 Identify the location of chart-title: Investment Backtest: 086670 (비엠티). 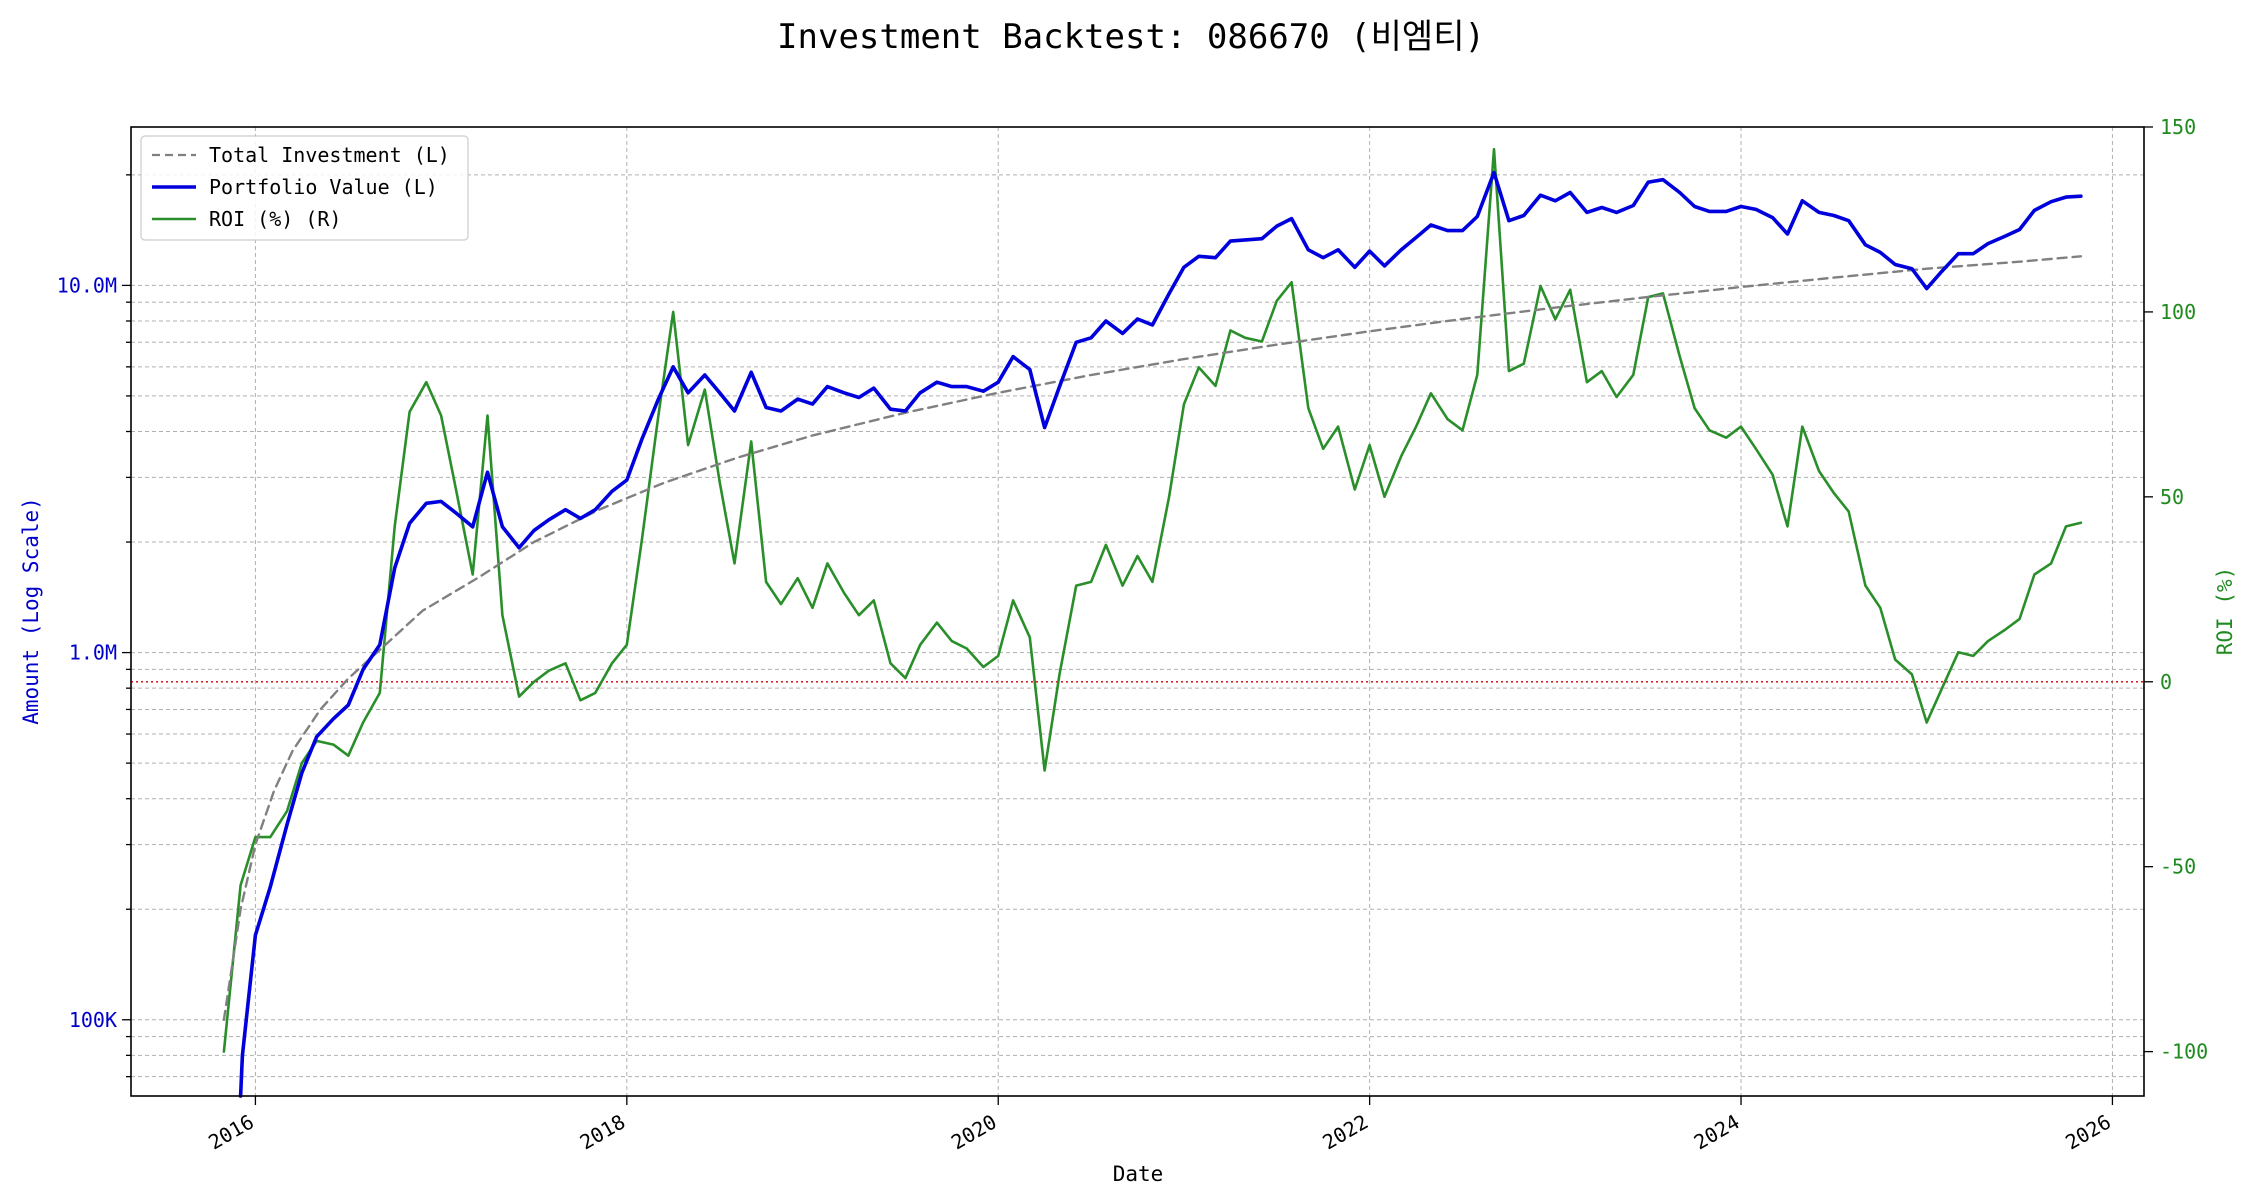
(1131, 37).